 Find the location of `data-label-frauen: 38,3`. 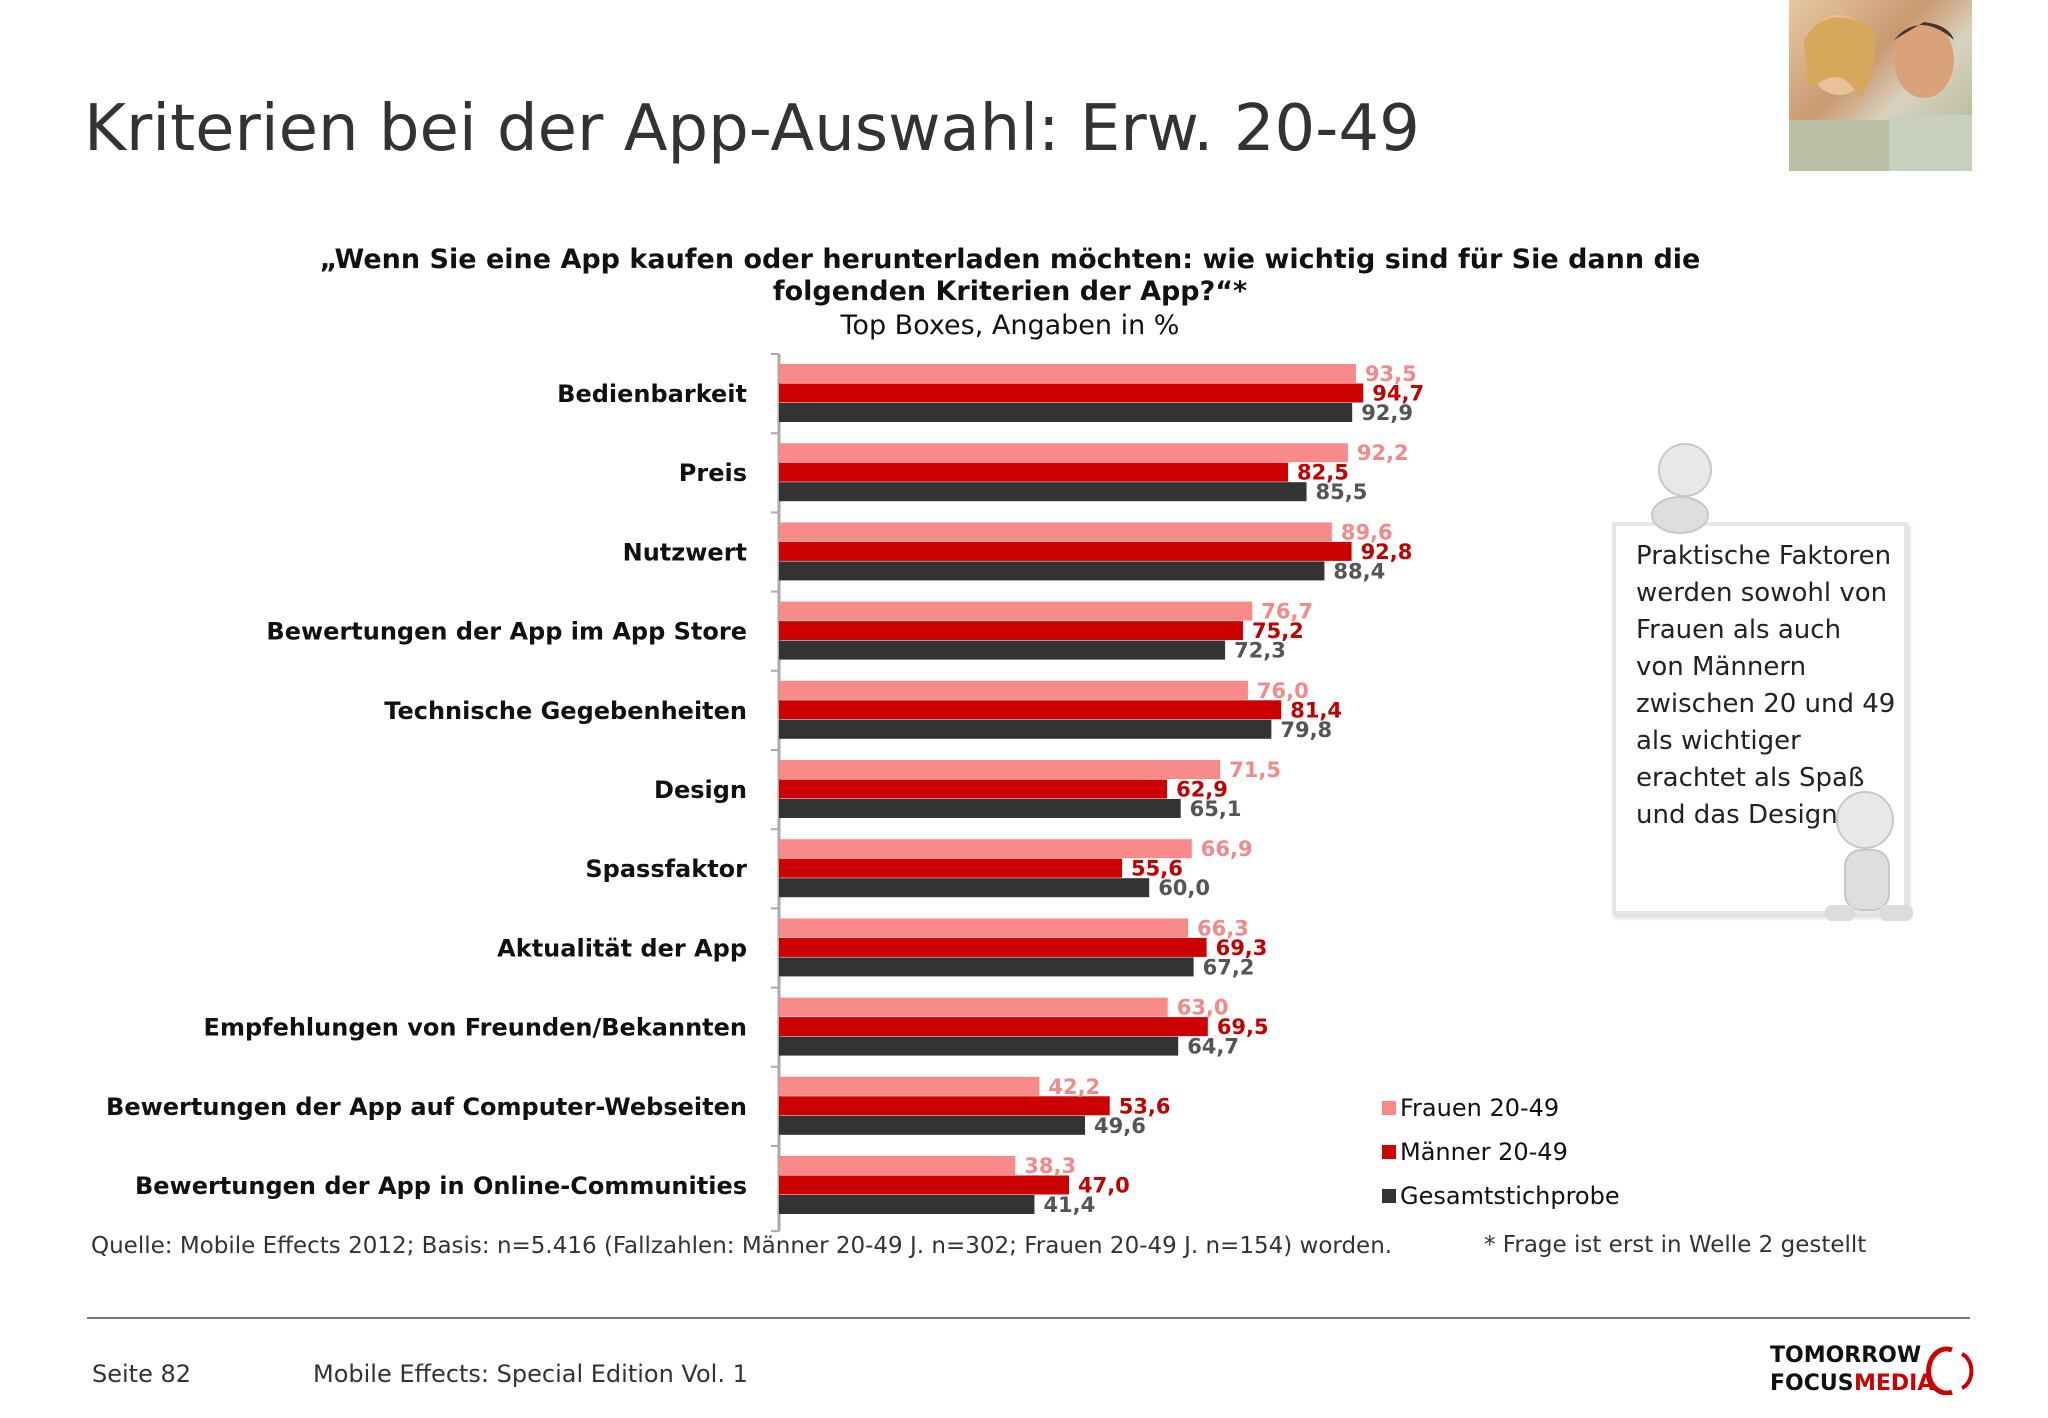

data-label-frauen: 38,3 is located at coordinates (1050, 1166).